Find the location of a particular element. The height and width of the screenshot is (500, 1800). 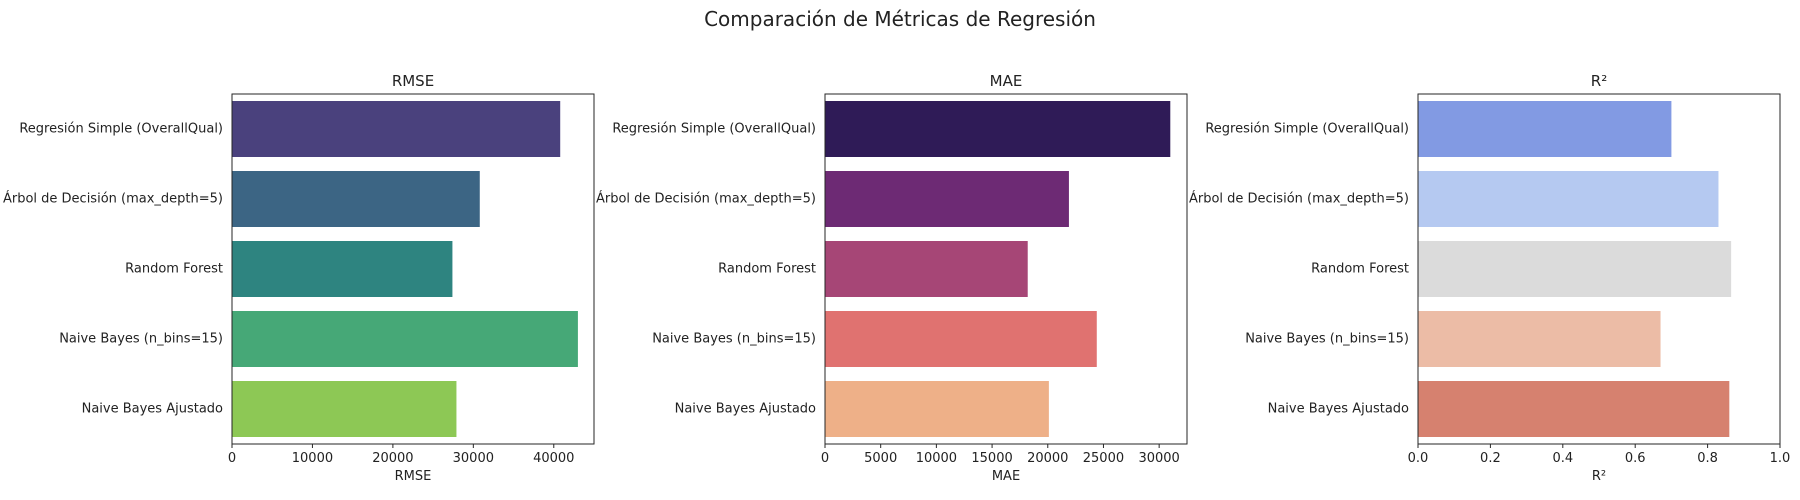

x-axis-label: R² is located at coordinates (1599, 476).